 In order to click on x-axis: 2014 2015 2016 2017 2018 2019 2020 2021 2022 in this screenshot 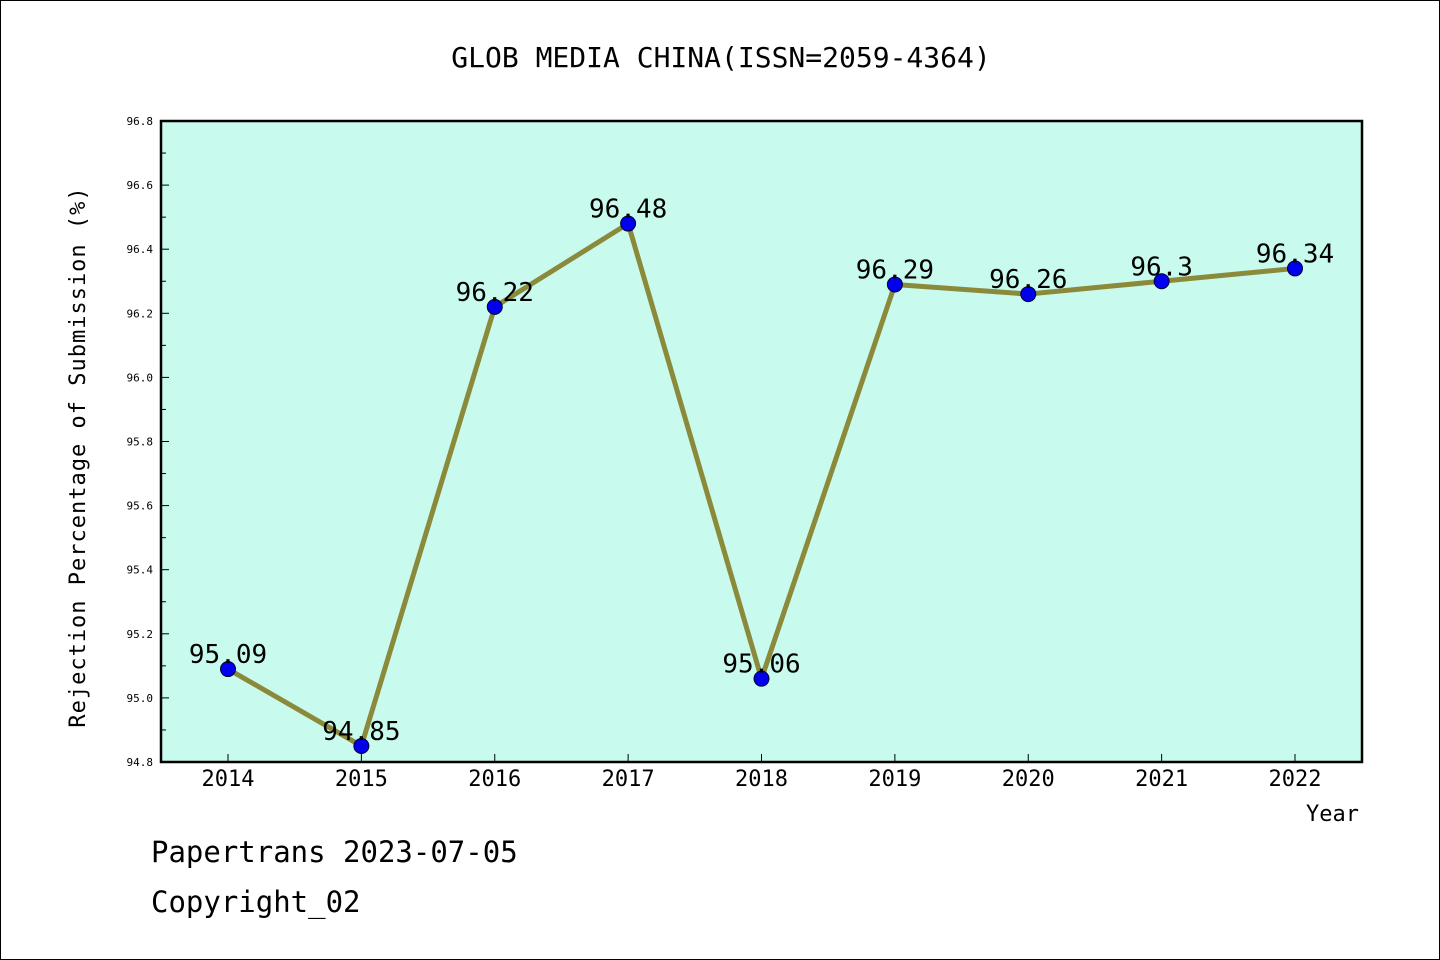, I will do `click(762, 773)`.